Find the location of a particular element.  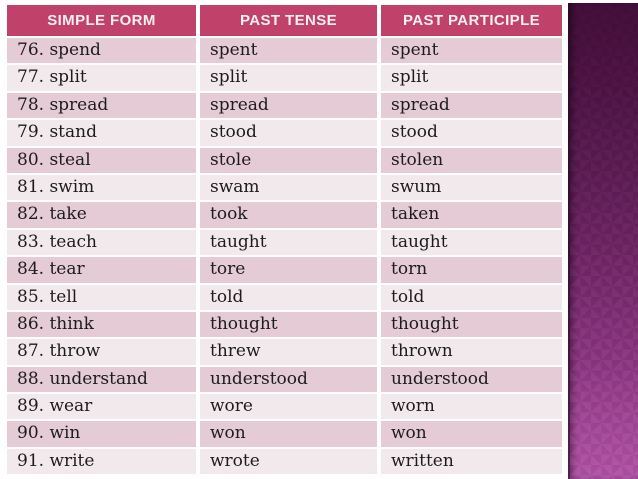

table-row: 87. throw threw thrown is located at coordinates (284, 352).